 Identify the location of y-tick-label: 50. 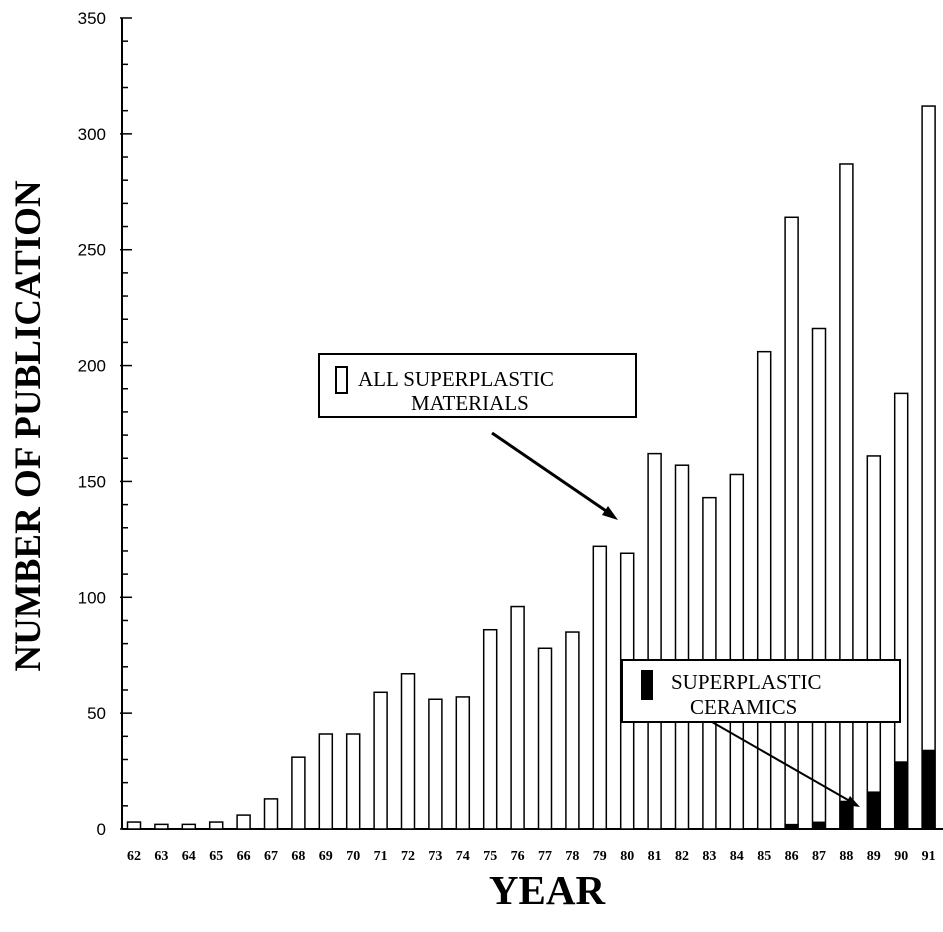
(96, 713).